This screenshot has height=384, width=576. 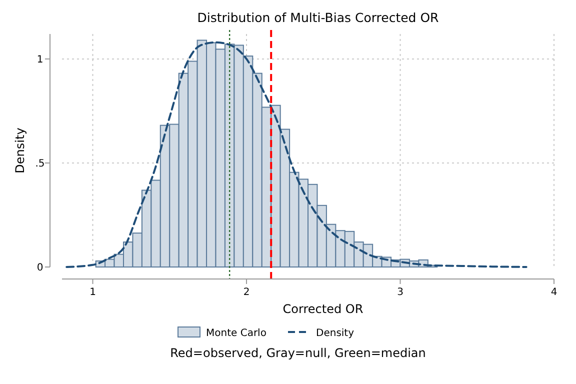 I want to click on x-tick-label: 1, so click(x=93, y=292).